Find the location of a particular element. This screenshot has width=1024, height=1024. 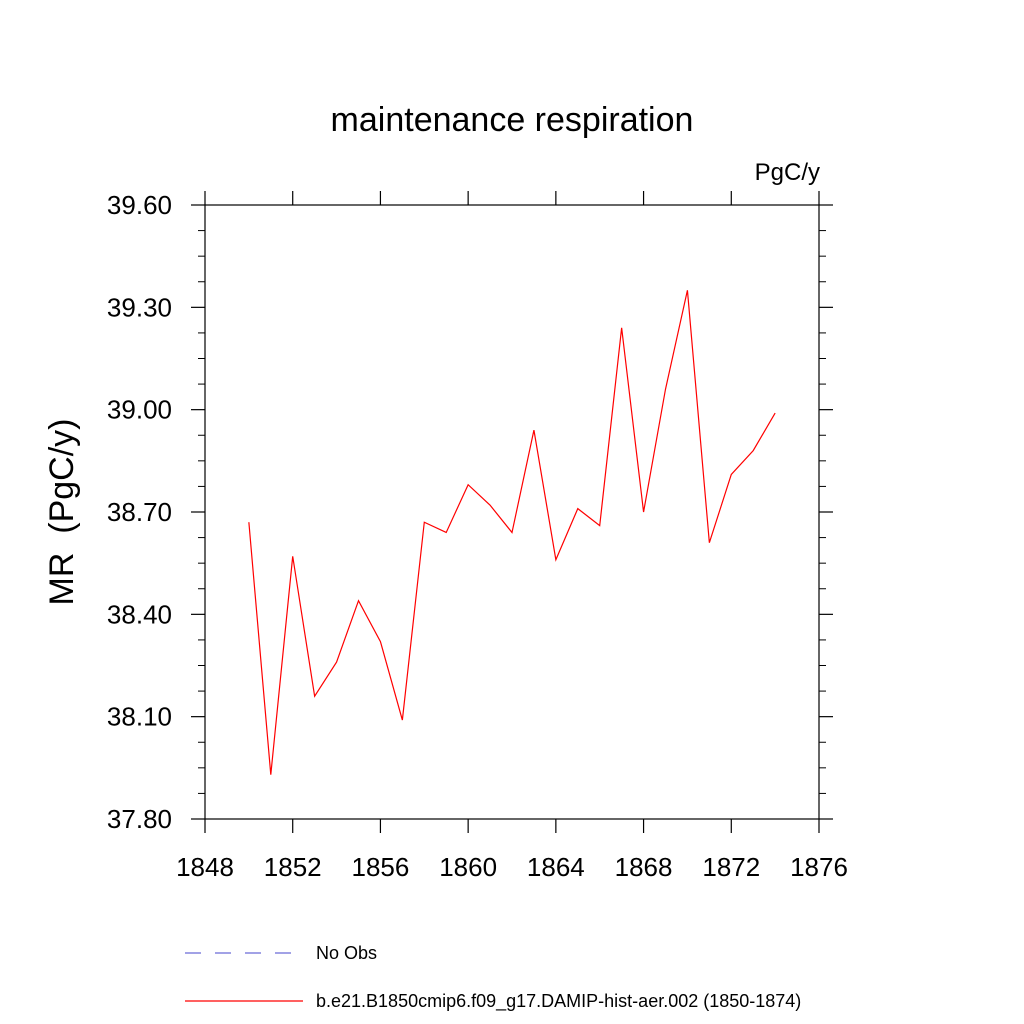

x-tick-label-1848: 1848 is located at coordinates (205, 867).